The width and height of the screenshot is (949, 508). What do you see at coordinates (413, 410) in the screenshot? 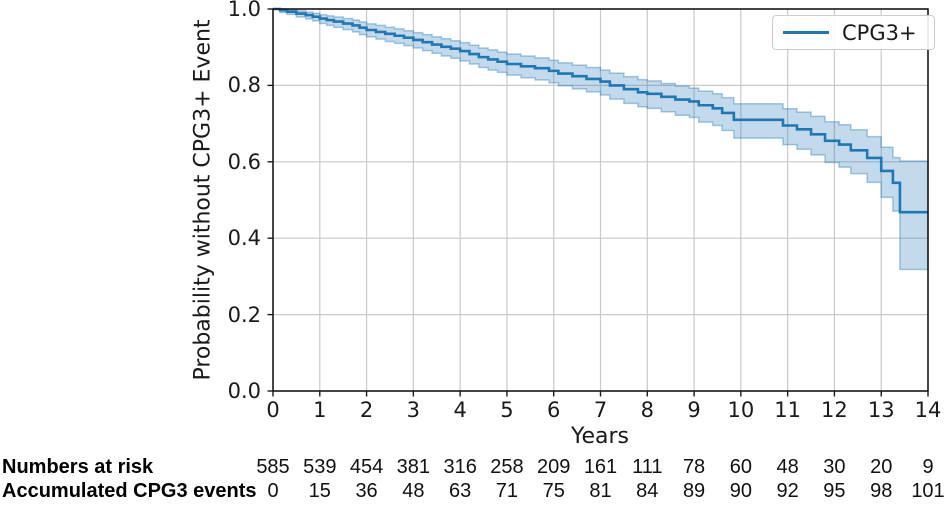
I see `x-tick-label: 3` at bounding box center [413, 410].